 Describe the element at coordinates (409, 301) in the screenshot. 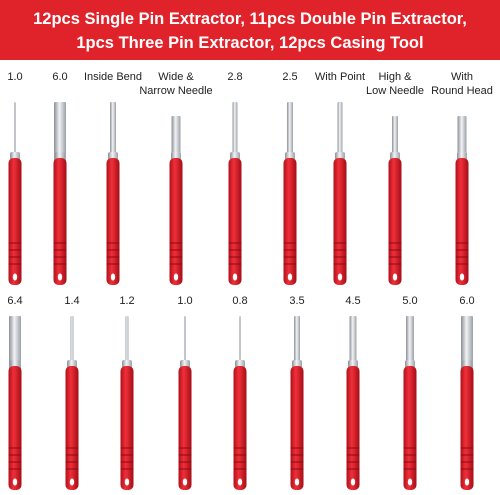

I see `tool-label: 5.0` at that location.